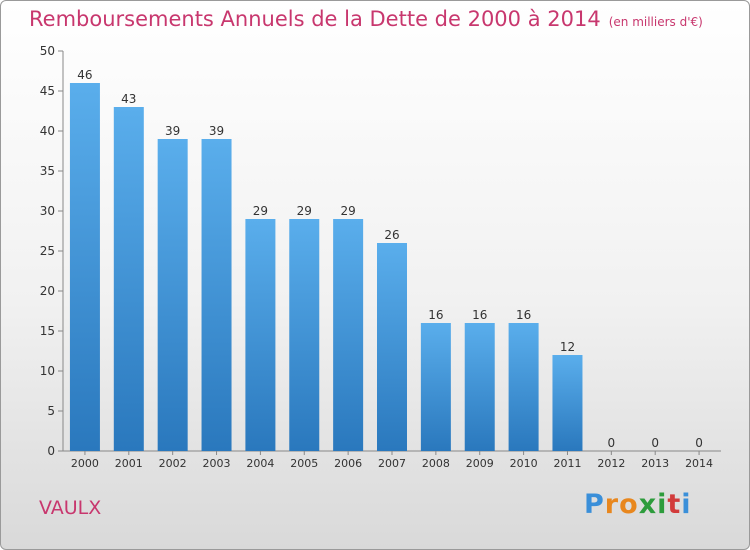  I want to click on y-tick-label: 45, so click(47, 91).